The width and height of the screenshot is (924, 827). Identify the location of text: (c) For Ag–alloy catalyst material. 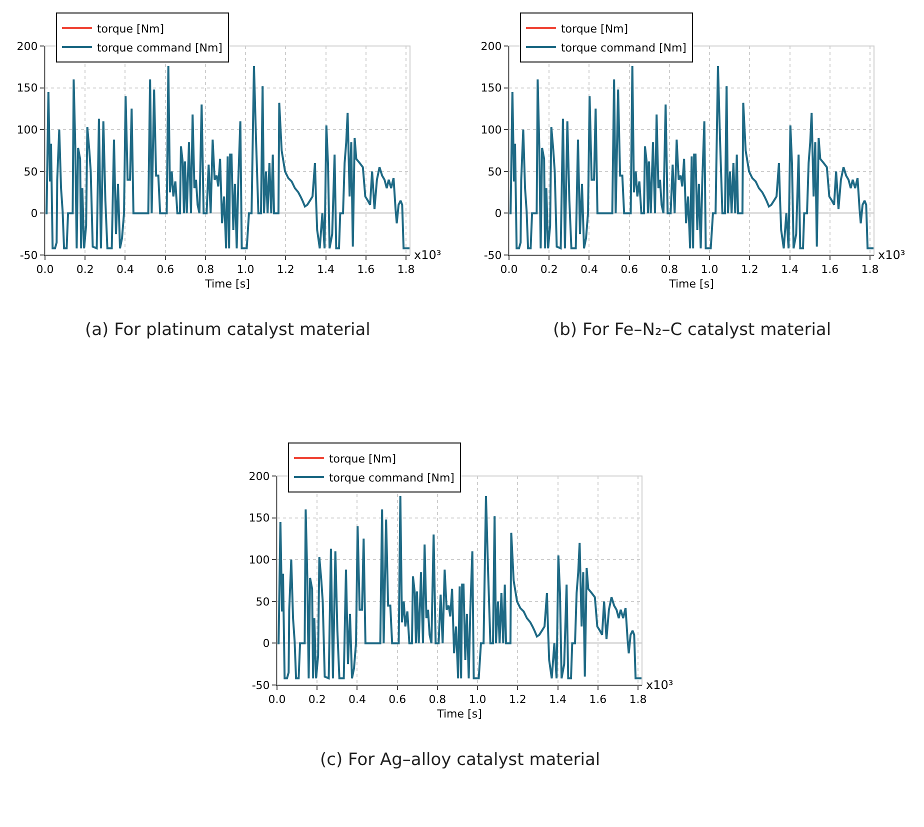
(460, 760).